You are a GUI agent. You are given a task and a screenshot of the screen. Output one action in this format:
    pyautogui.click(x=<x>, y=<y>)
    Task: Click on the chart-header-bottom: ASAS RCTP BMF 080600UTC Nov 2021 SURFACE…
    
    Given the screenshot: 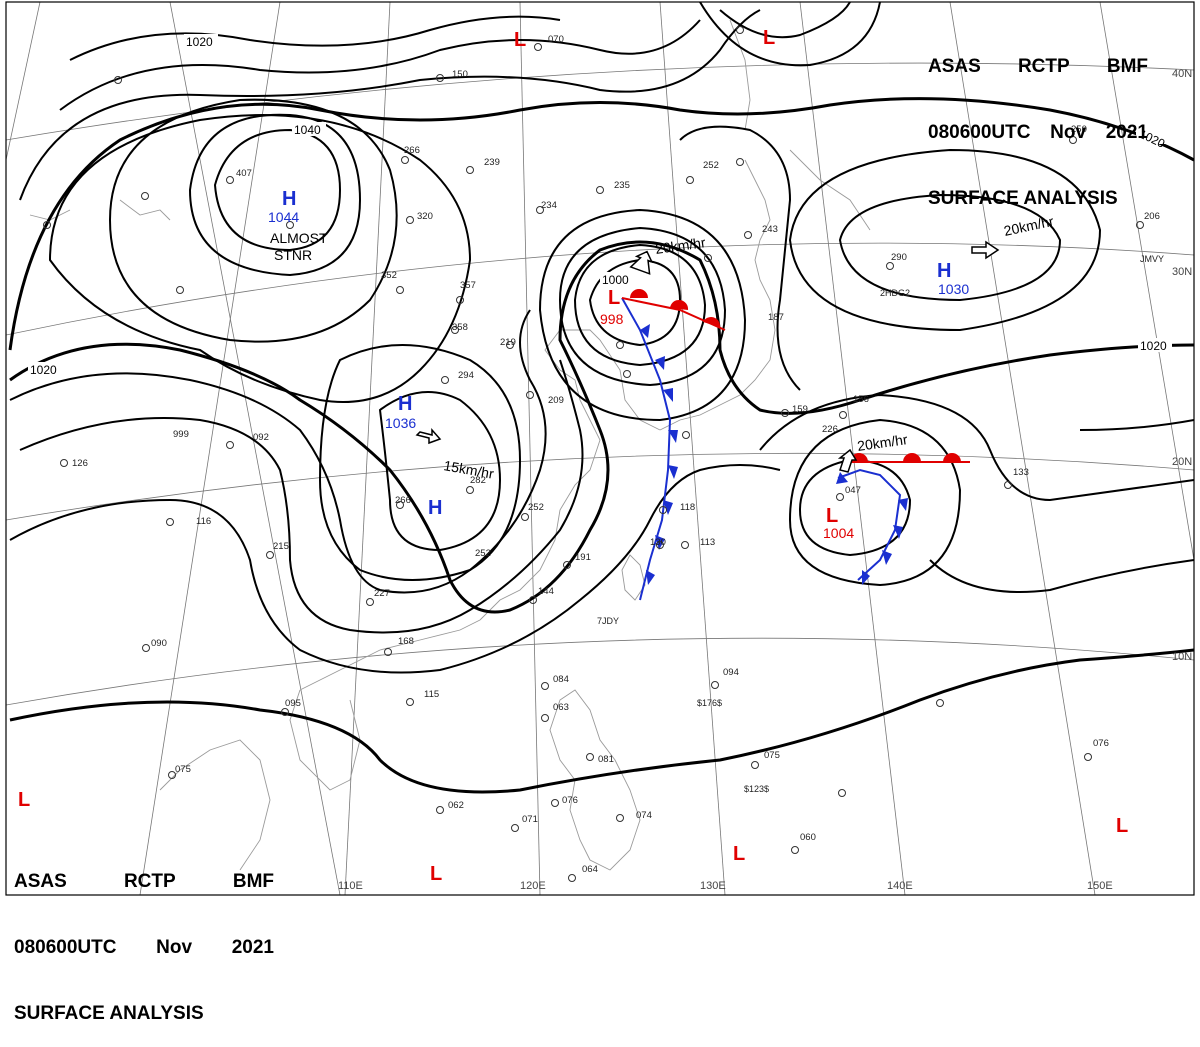 What is the action you would take?
    pyautogui.click(x=144, y=937)
    